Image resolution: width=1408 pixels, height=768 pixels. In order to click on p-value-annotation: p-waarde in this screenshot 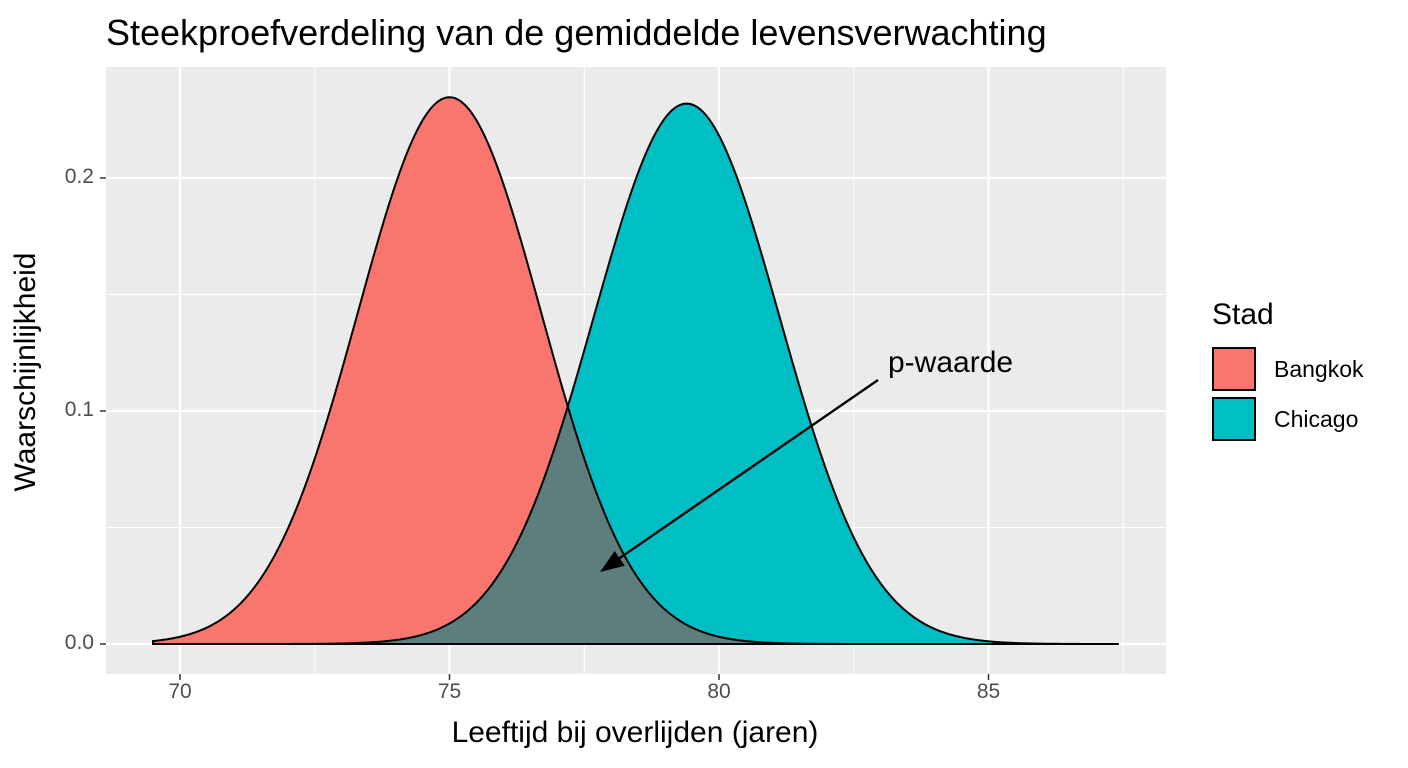, I will do `click(951, 362)`.